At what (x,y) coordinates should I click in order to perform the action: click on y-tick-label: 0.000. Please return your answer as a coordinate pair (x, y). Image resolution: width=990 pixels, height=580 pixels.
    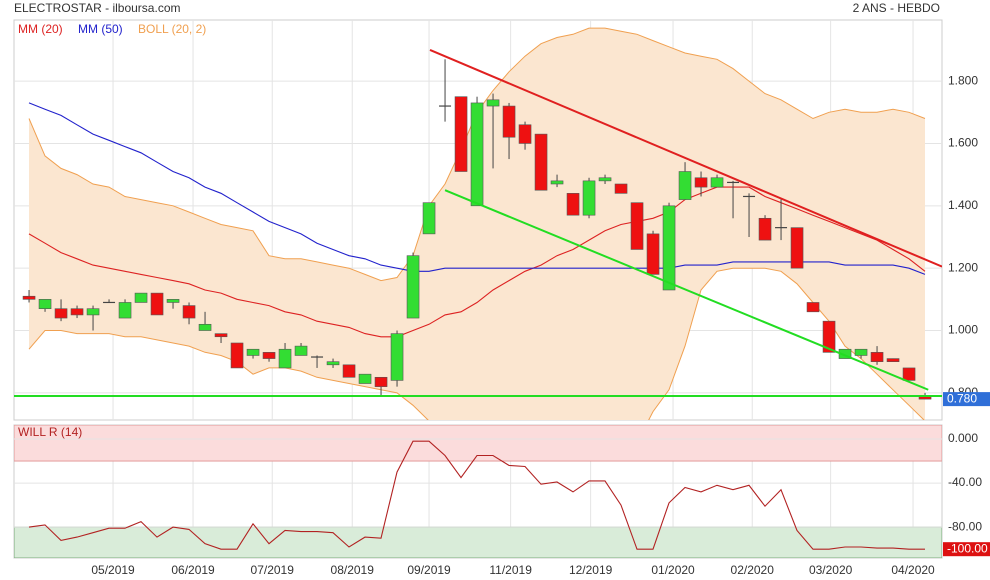
    Looking at the image, I should click on (963, 438).